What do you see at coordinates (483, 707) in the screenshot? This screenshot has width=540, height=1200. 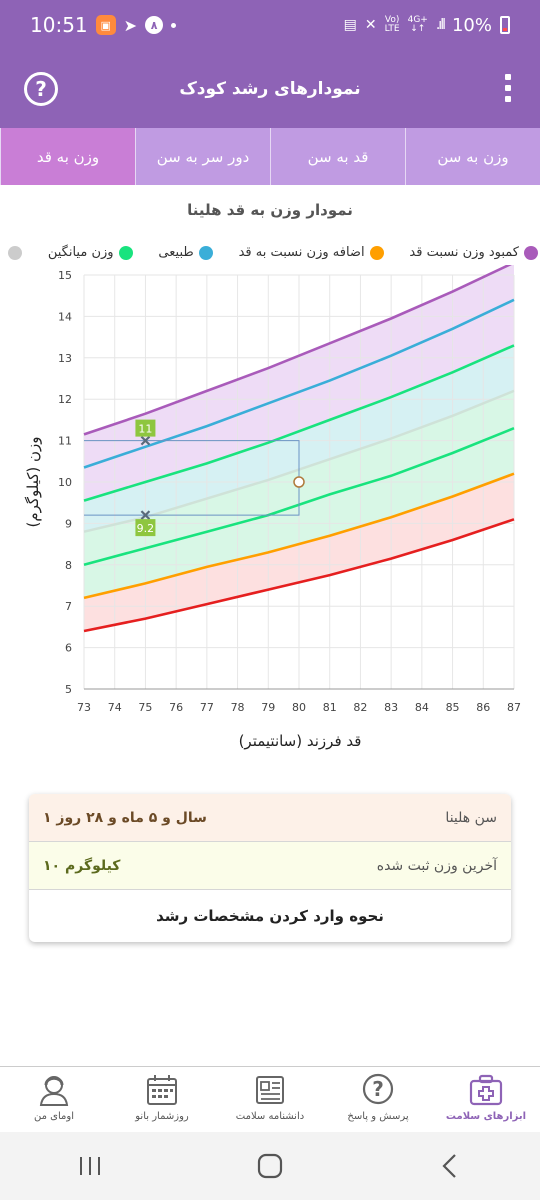 I see `x-tick-label: 86` at bounding box center [483, 707].